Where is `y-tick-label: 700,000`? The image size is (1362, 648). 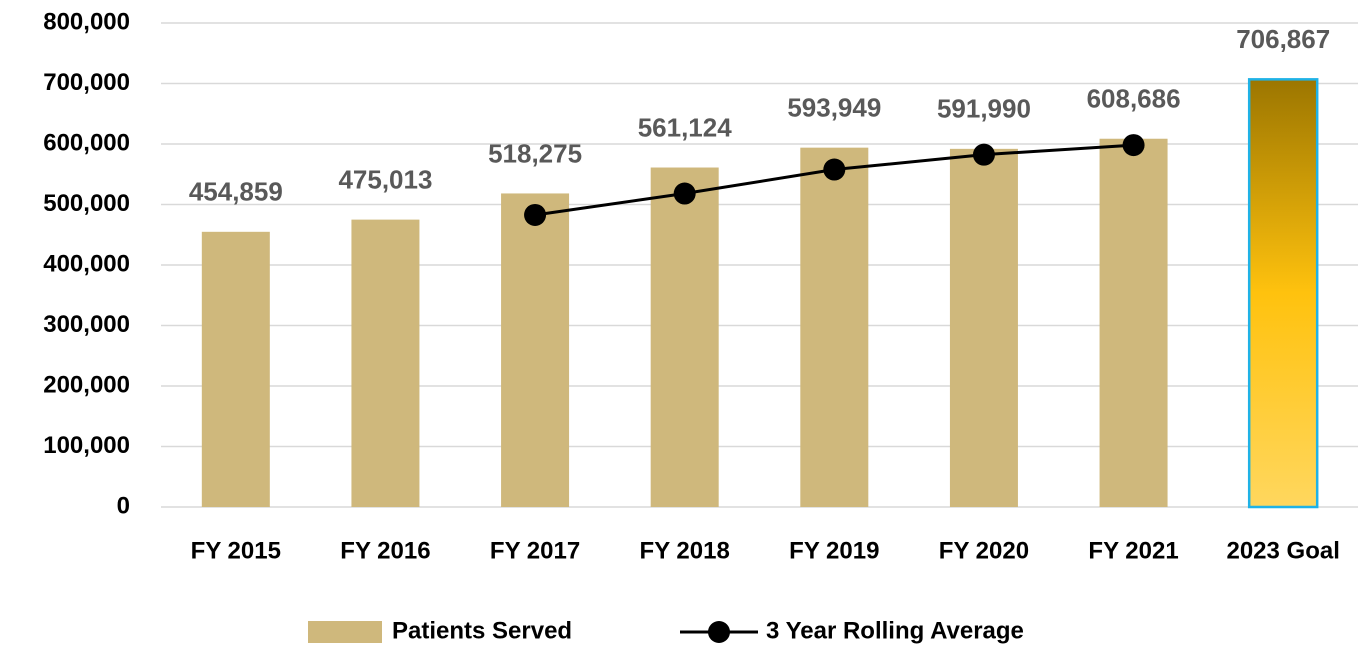
y-tick-label: 700,000 is located at coordinates (86, 82).